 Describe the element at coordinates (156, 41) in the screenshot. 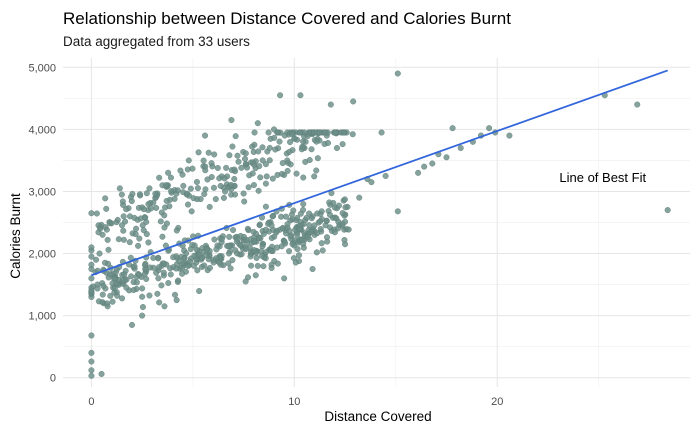

I see `chart-subtitle: Data aggregated from 33 users` at that location.